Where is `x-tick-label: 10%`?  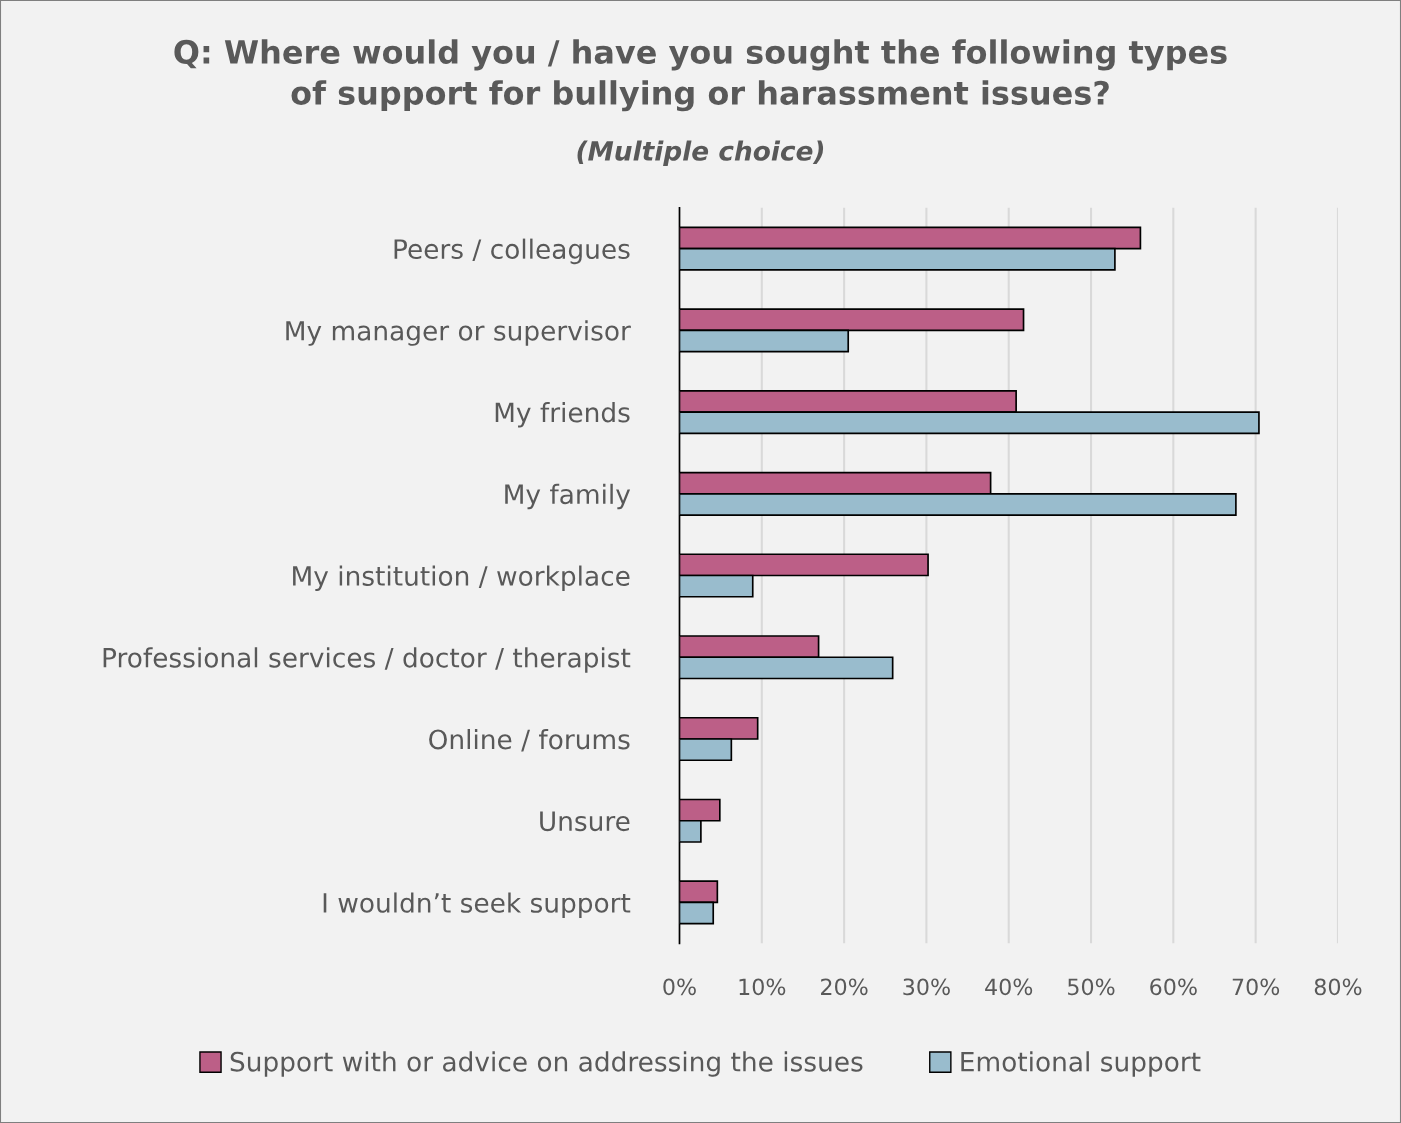 x-tick-label: 10% is located at coordinates (762, 987).